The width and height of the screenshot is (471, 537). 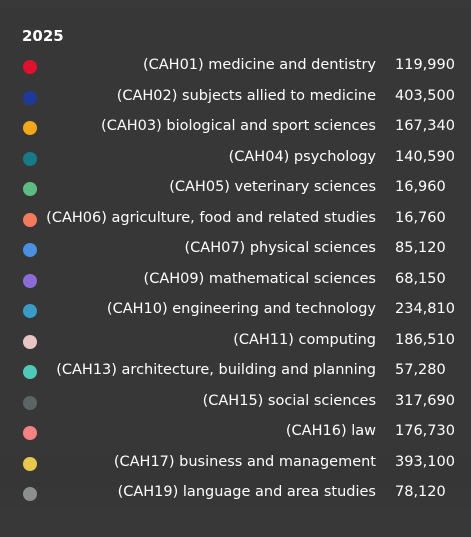 I want to click on tooltip-title: 2025, so click(x=43, y=36).